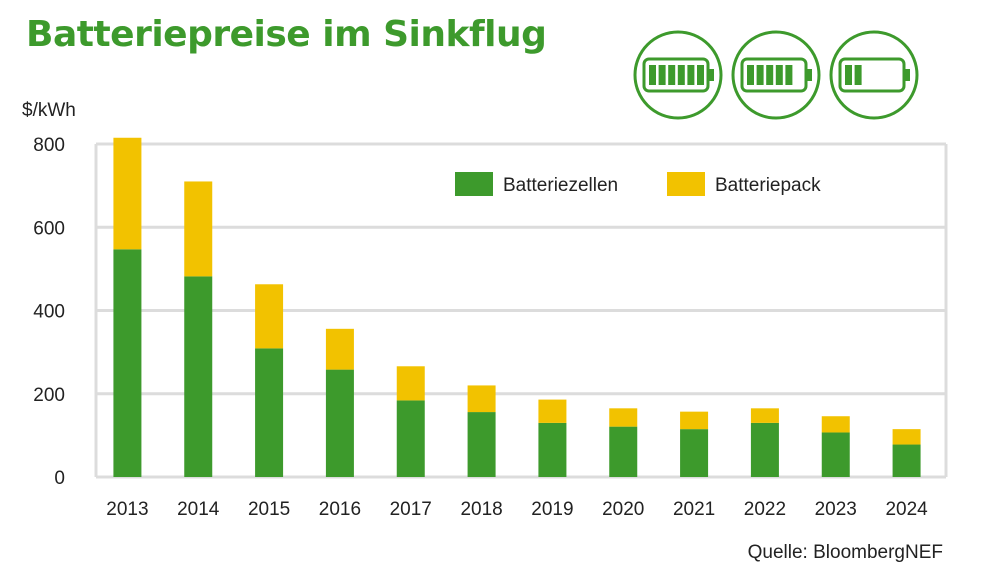 The width and height of the screenshot is (981, 577). I want to click on x-tick-label: 2024, so click(906, 509).